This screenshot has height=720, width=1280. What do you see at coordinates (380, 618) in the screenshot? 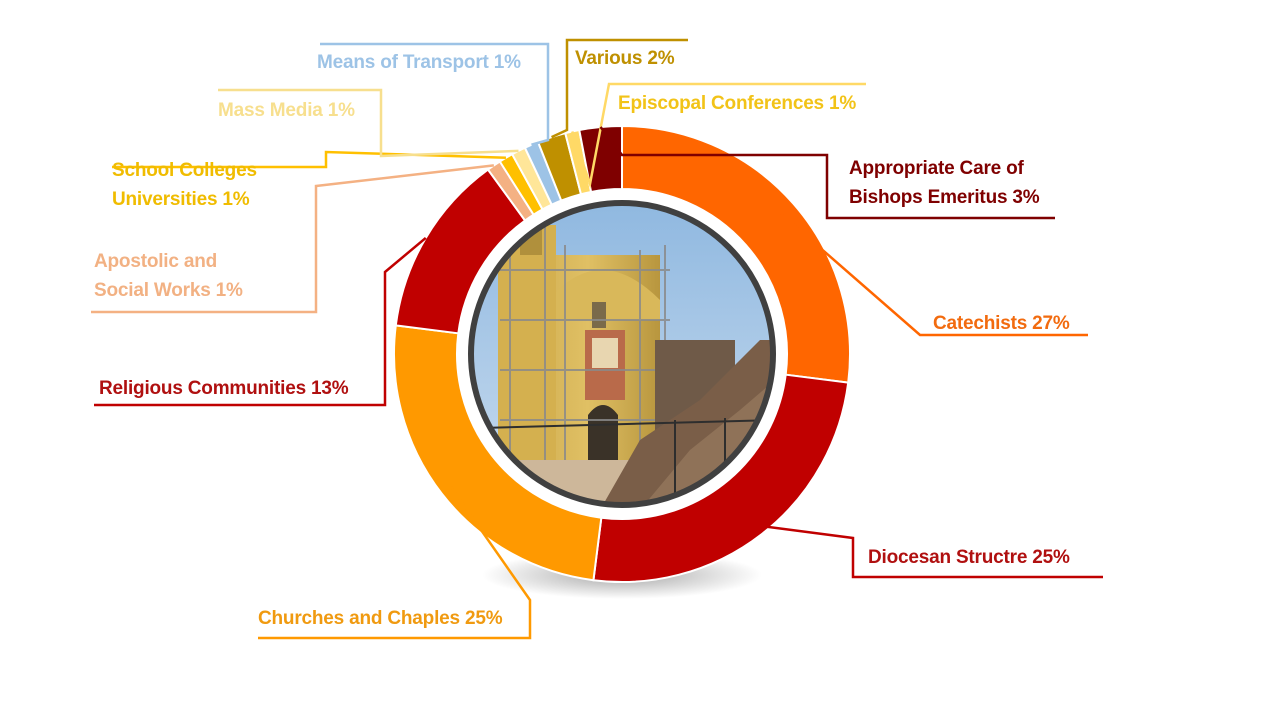
I see `label-churches-and-chapels: Churches and Chaples 25%` at bounding box center [380, 618].